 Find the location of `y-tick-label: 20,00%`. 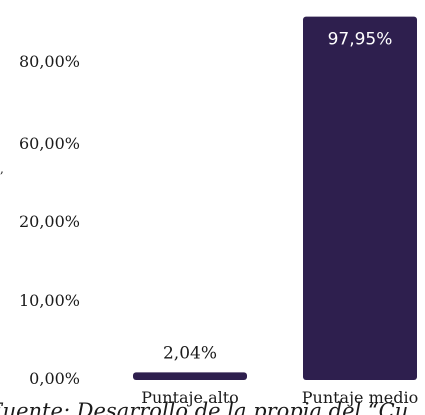

y-tick-label: 20,00% is located at coordinates (49, 221).